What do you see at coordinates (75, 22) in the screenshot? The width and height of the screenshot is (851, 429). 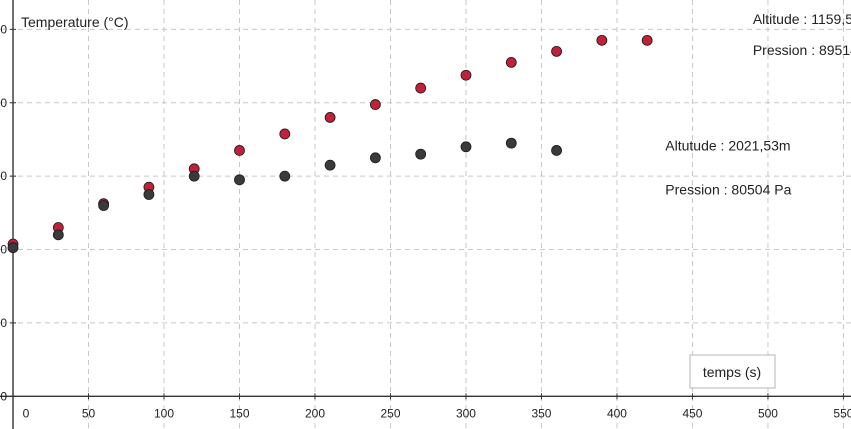 I see `y-axis-label: Temperature (°C)` at bounding box center [75, 22].